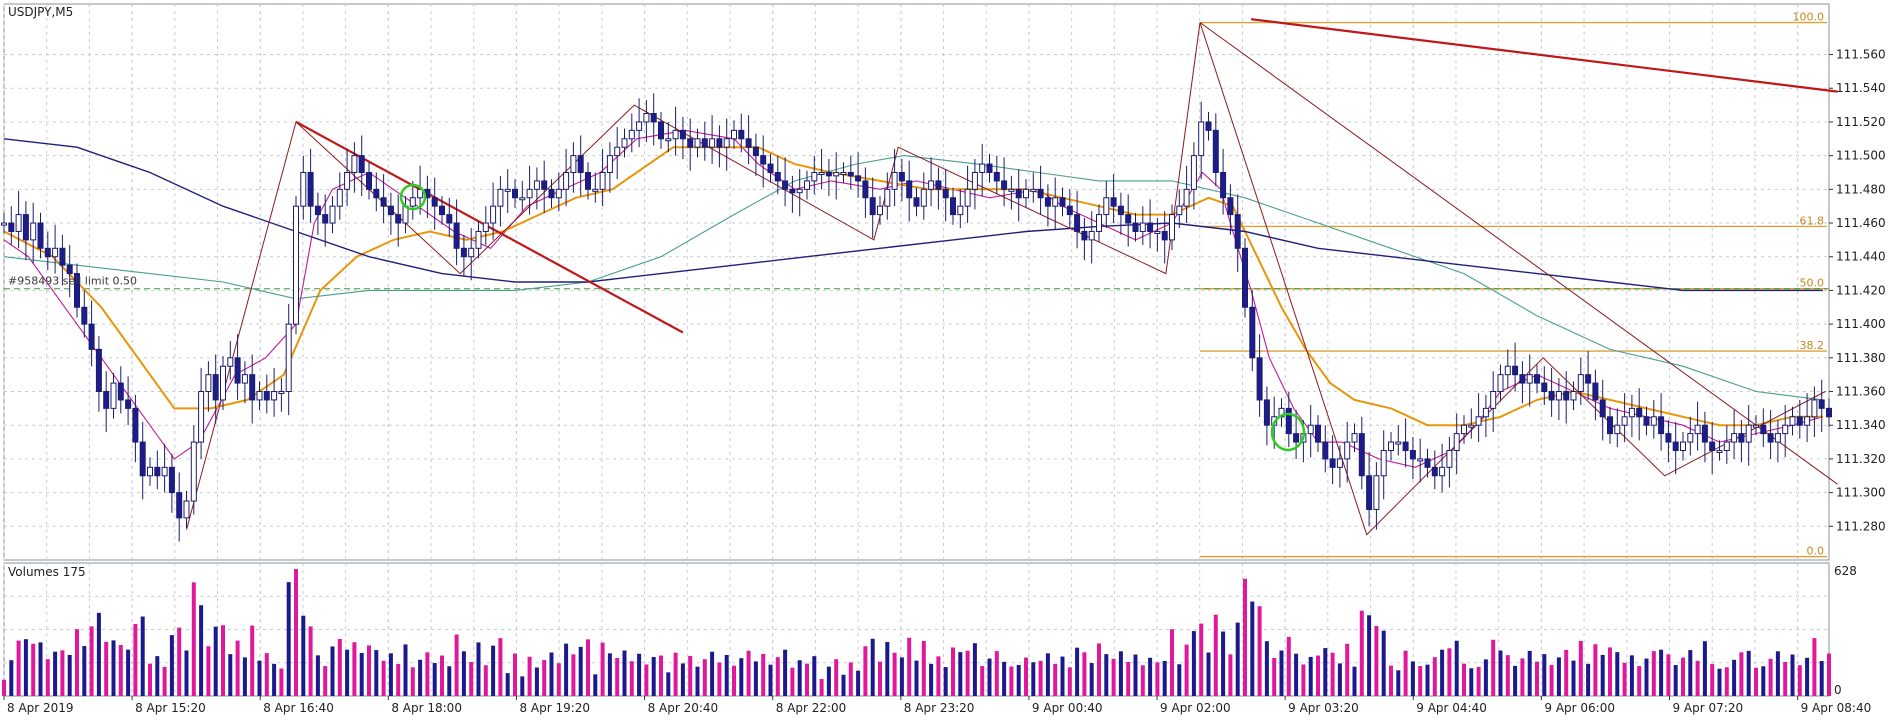  What do you see at coordinates (811, 708) in the screenshot?
I see `time-tick-label: 8 Apr 22:00` at bounding box center [811, 708].